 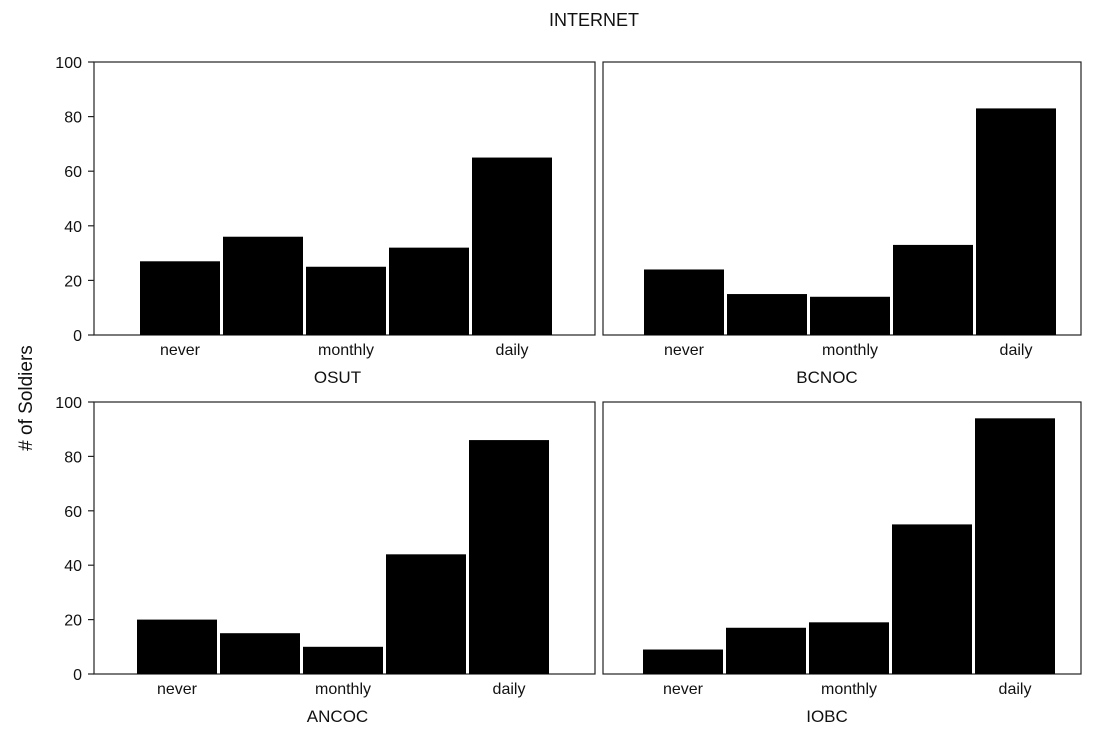 I want to click on panel-title: OSUT, so click(x=337, y=377).